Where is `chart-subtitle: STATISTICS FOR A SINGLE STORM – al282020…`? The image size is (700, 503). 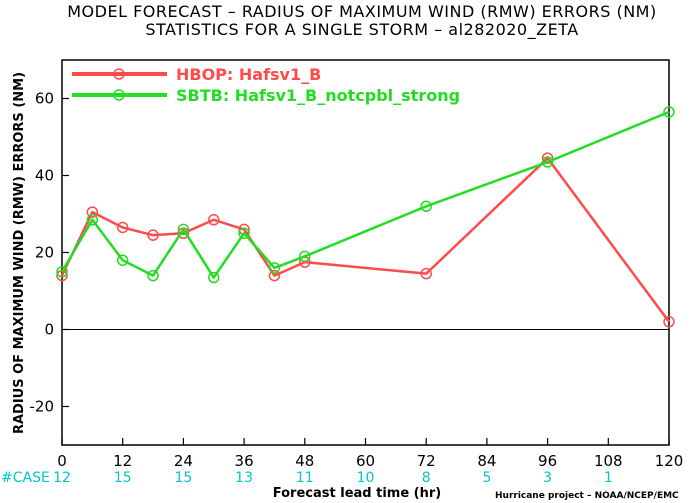 chart-subtitle: STATISTICS FOR A SINGLE STORM – al282020… is located at coordinates (361, 30).